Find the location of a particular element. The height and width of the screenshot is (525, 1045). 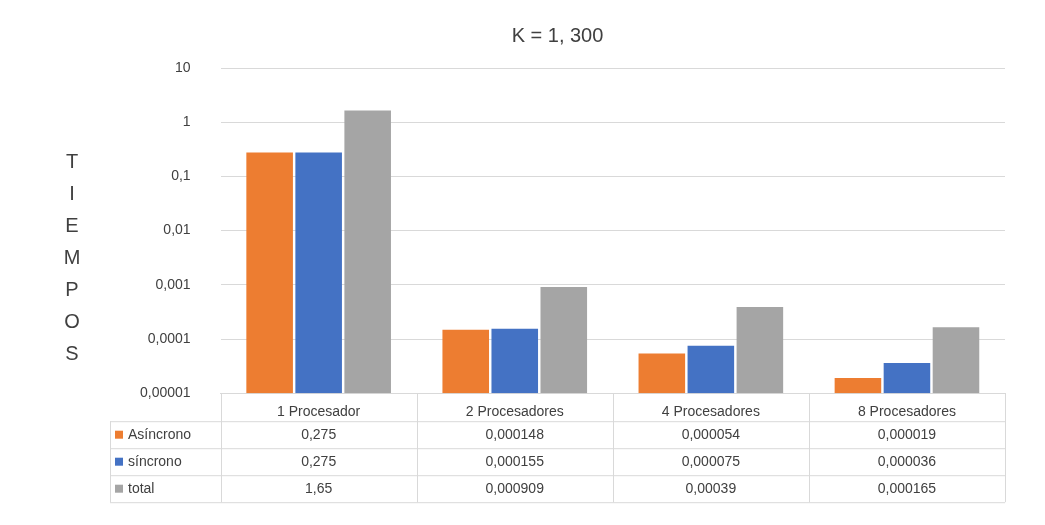

data-label: 0,00039 is located at coordinates (711, 487).